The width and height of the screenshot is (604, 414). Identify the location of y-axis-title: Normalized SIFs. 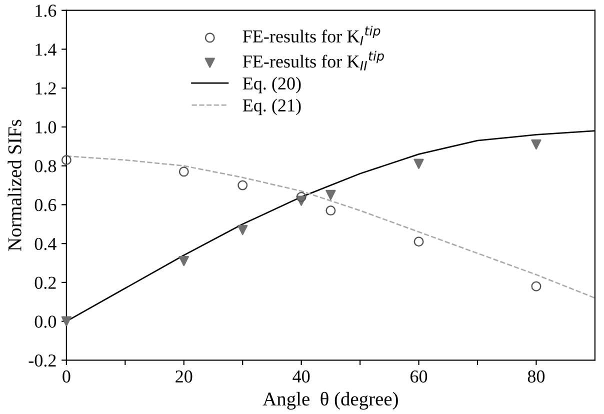
(15, 185).